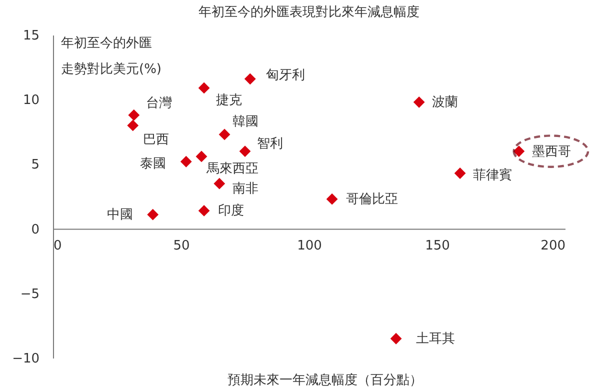 The height and width of the screenshot is (392, 597). I want to click on annotation: 捷克, so click(229, 100).